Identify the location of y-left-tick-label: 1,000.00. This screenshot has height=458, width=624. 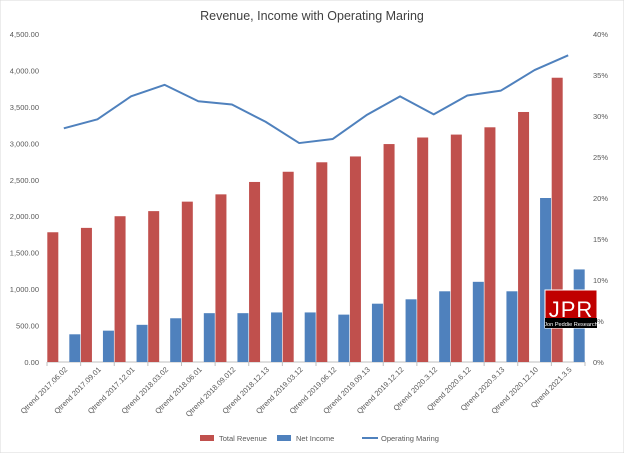
(24, 289).